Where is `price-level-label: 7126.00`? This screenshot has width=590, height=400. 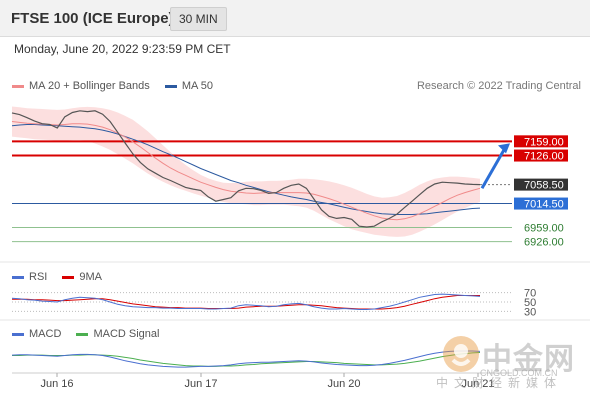 price-level-label: 7126.00 is located at coordinates (544, 157).